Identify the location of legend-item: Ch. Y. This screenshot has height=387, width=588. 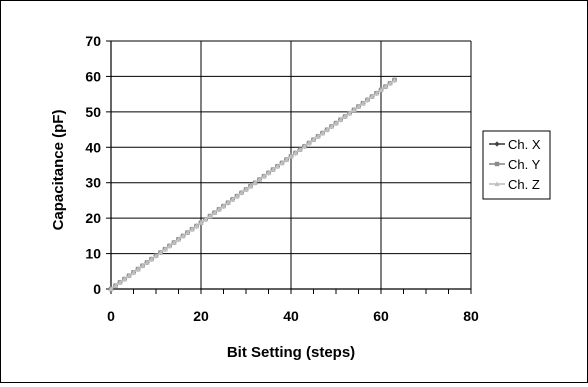
(515, 164).